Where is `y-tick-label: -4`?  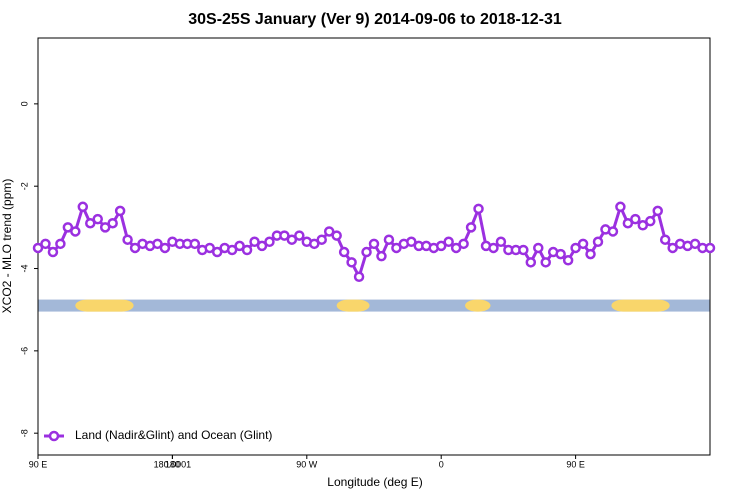
y-tick-label: -4 is located at coordinates (24, 269).